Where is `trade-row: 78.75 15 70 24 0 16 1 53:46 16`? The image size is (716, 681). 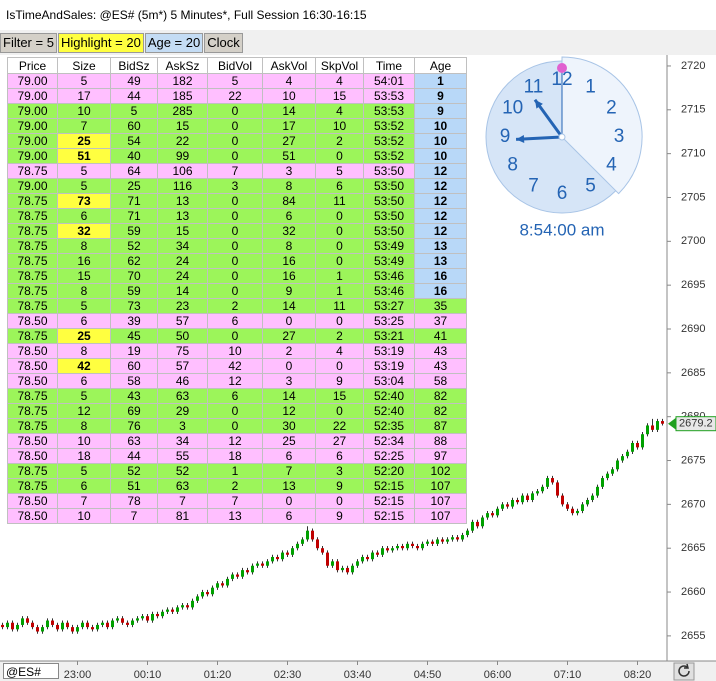 trade-row: 78.75 15 70 24 0 16 1 53:46 16 is located at coordinates (237, 276).